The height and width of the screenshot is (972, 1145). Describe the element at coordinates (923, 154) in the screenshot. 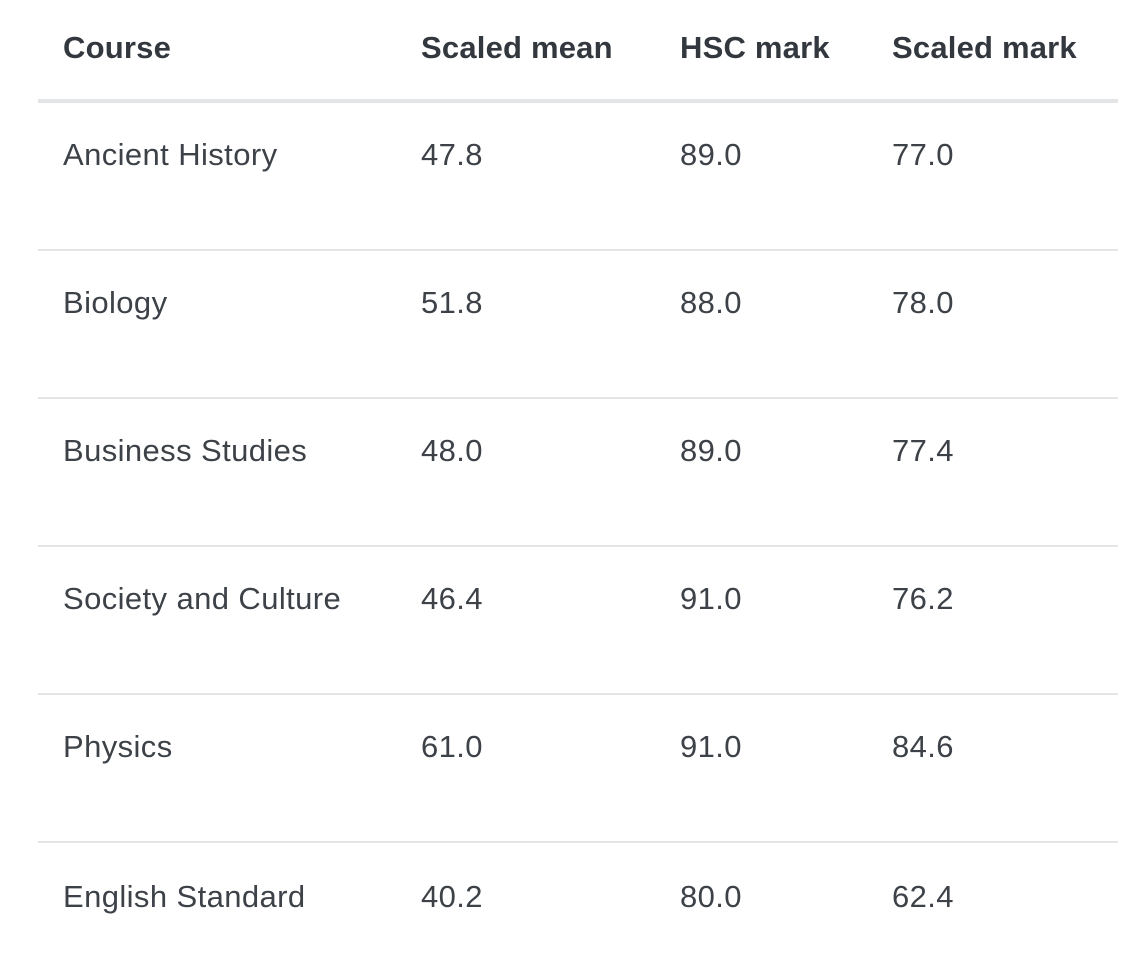

I see `scaled-mark-cell: 77.0` at that location.